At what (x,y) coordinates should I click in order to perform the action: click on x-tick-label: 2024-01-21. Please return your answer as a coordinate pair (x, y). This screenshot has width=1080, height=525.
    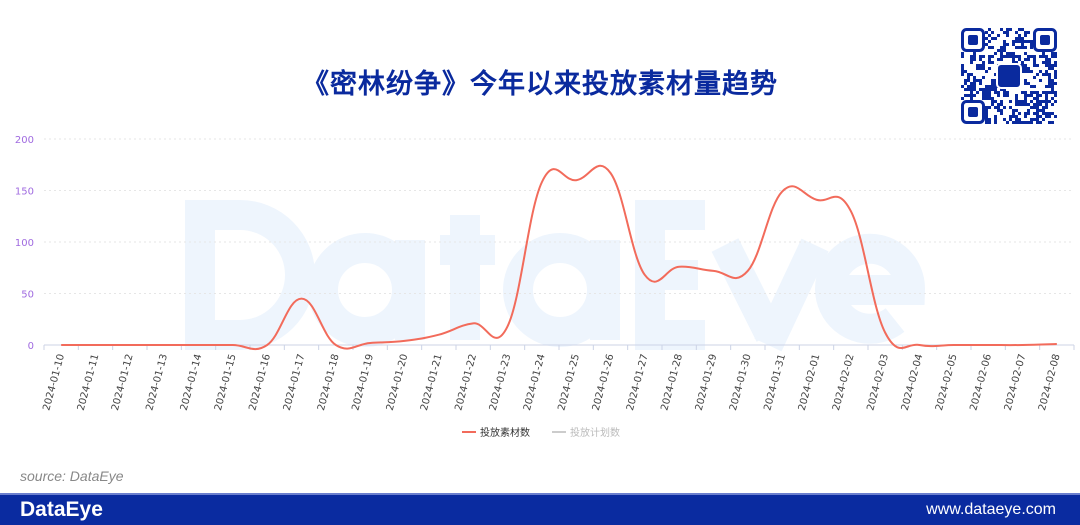
    Looking at the image, I should click on (432, 382).